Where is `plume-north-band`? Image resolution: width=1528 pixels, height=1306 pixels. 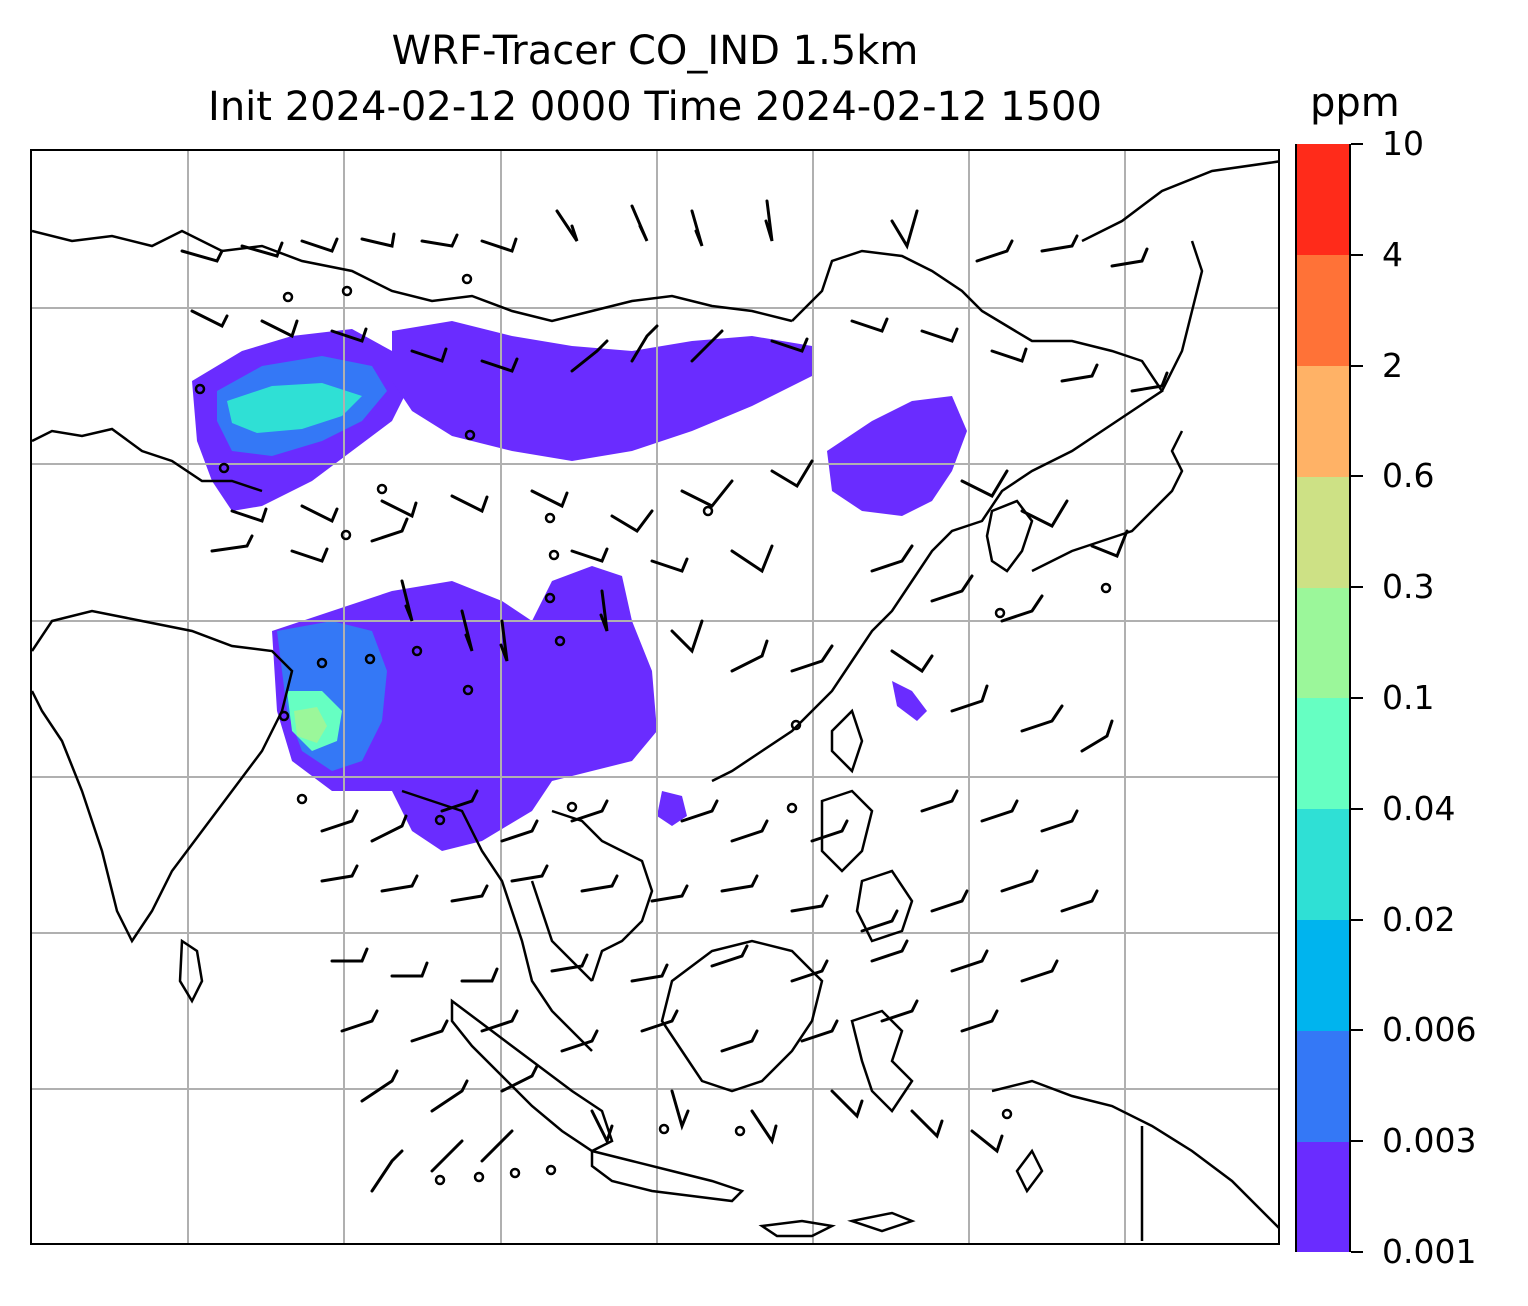 plume-north-band is located at coordinates (602, 391).